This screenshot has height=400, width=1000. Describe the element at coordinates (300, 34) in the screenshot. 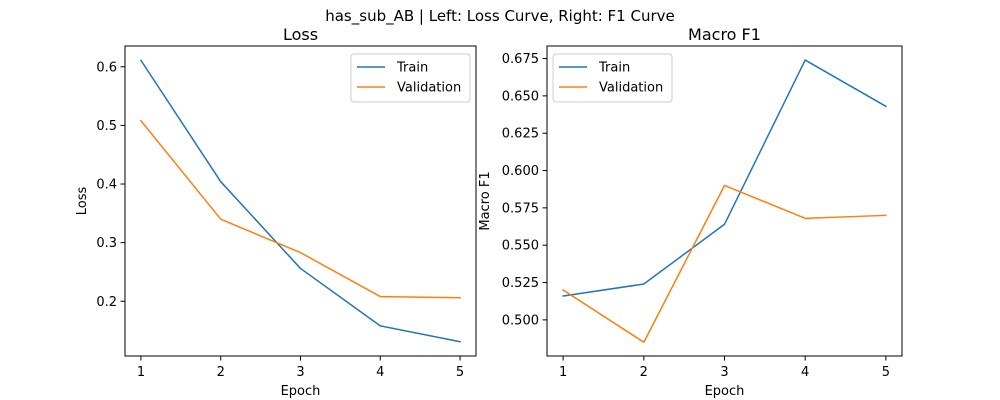

I see `chart-title: Loss` at that location.